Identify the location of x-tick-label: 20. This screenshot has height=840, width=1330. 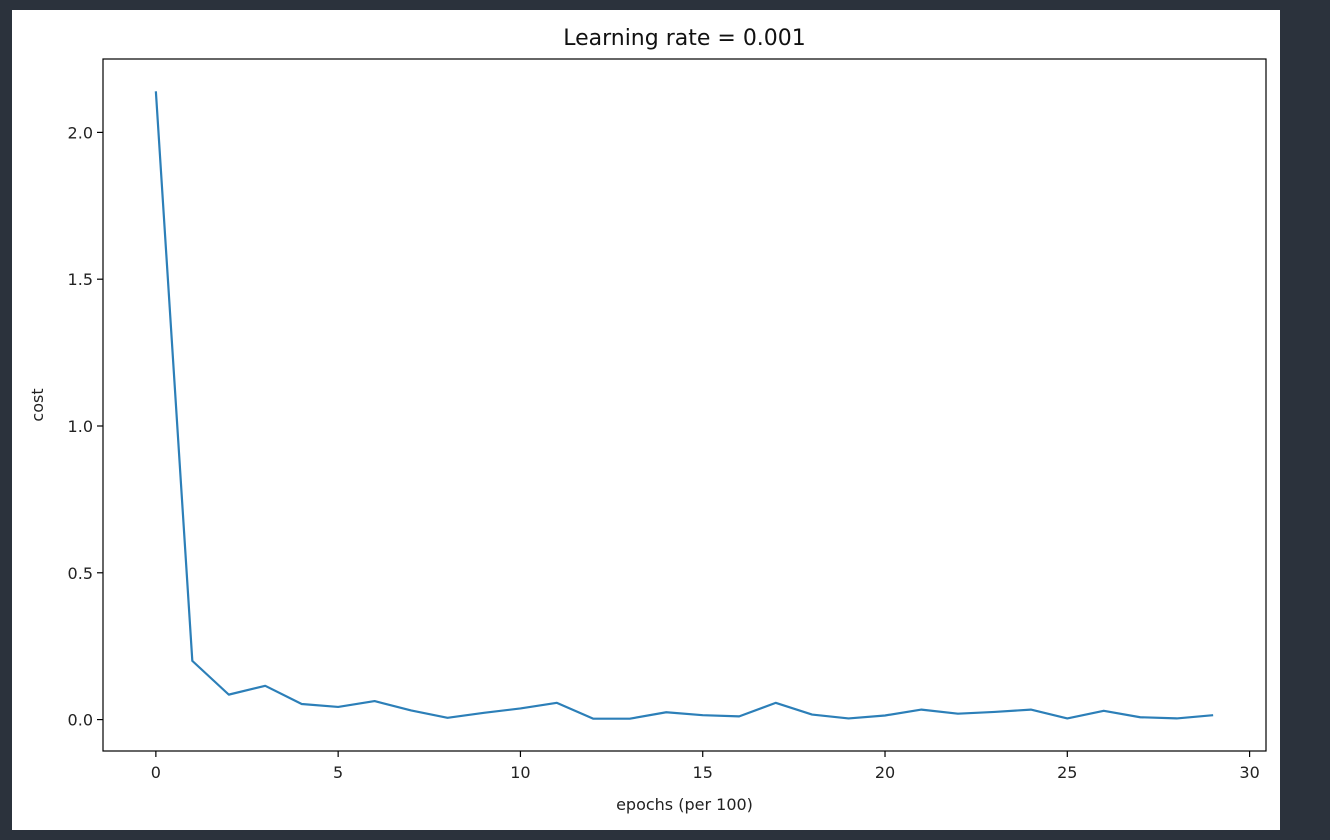
(885, 772).